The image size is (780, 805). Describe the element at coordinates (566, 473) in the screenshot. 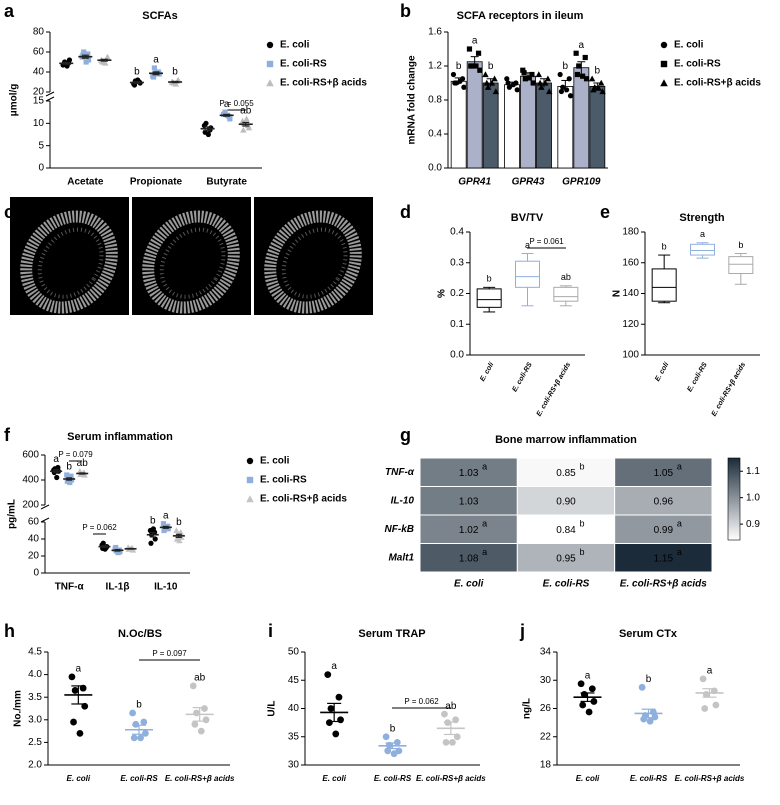

I see `cell-value: 0.85` at that location.